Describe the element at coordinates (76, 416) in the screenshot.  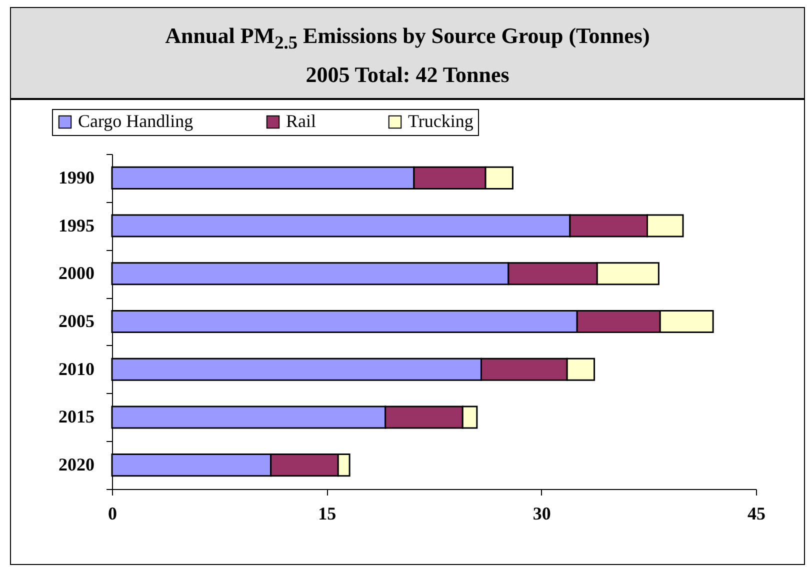
I see `y-tick-label: 2015` at that location.